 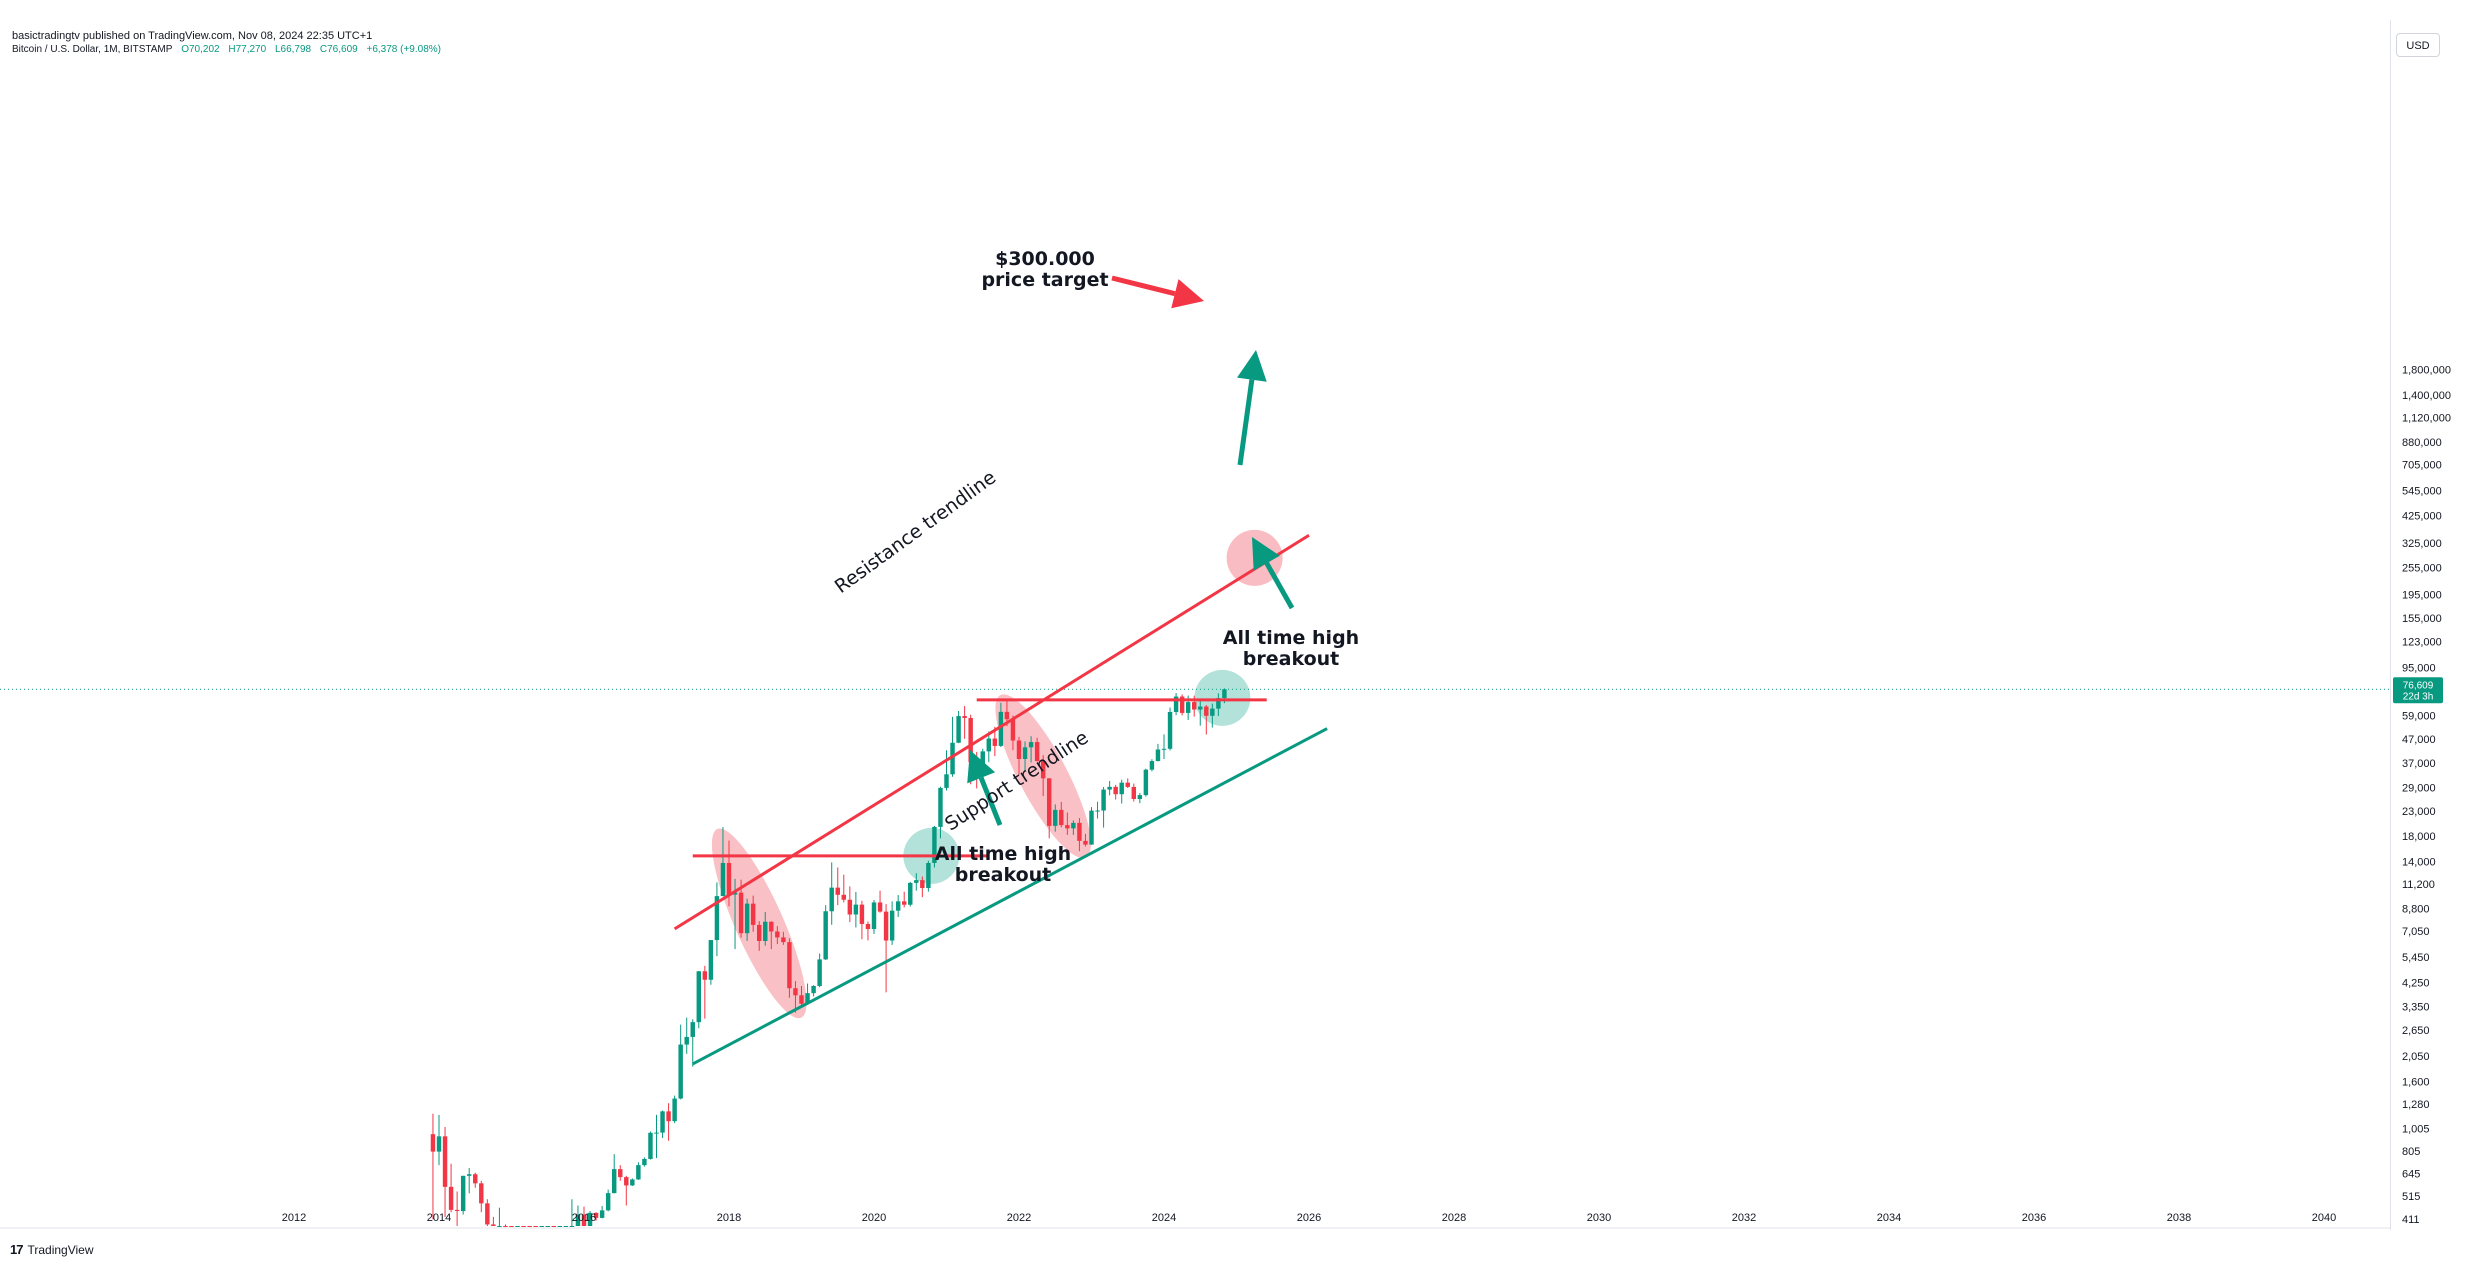 I want to click on price-target-arrow-head, so click(x=1187, y=294).